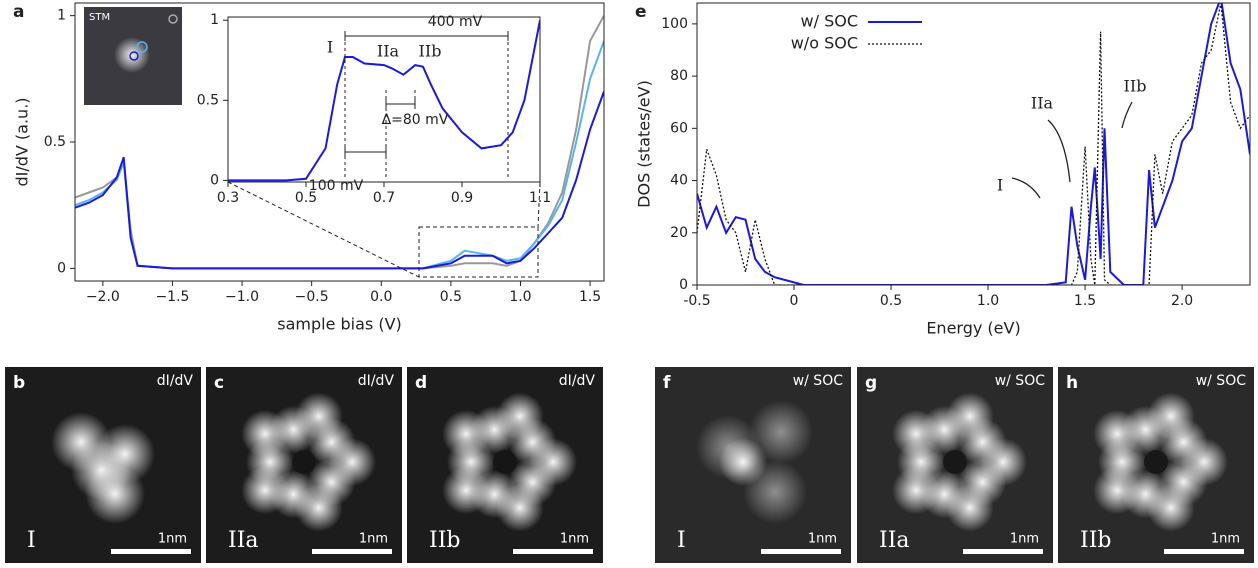 The height and width of the screenshot is (568, 1258). I want to click on legend-label: w/o SOC, so click(824, 43).